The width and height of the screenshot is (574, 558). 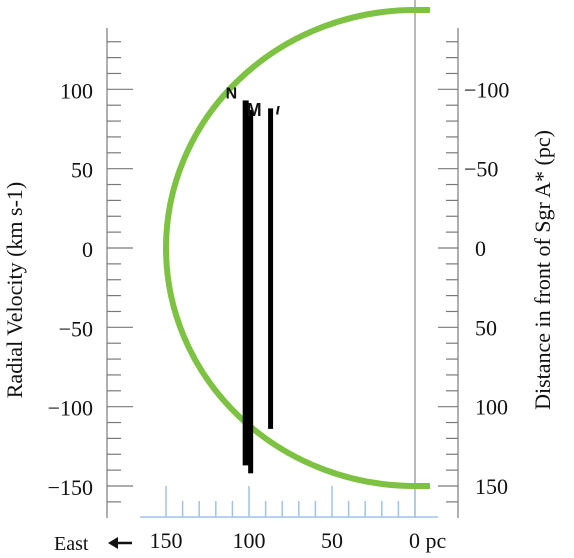 What do you see at coordinates (481, 169) in the screenshot?
I see `right-tick-label: −50` at bounding box center [481, 169].